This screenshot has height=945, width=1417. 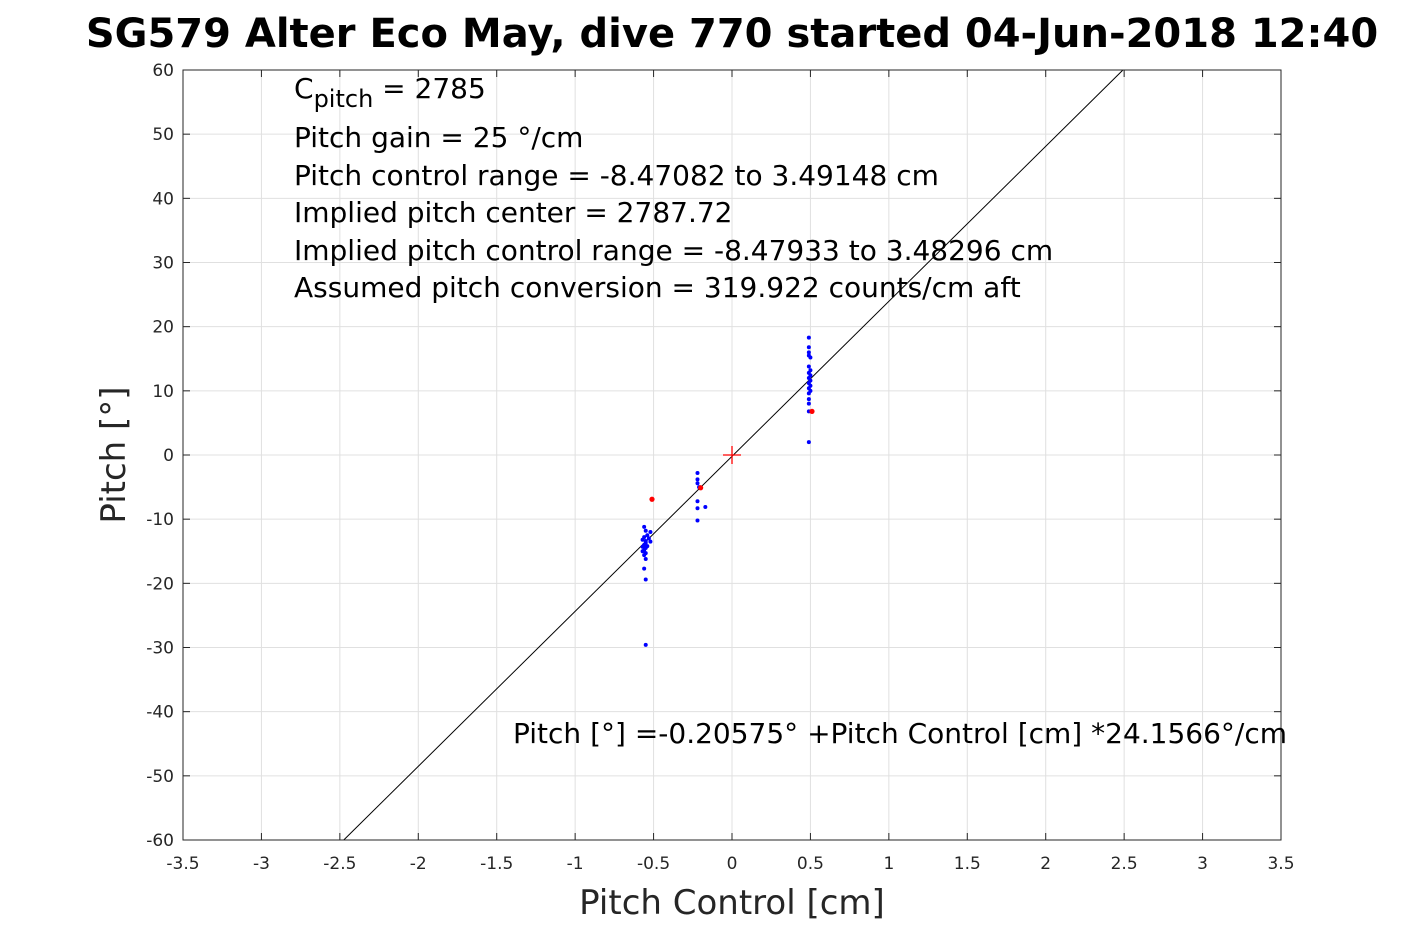 What do you see at coordinates (810, 864) in the screenshot?
I see `x-tick-label: 0.5` at bounding box center [810, 864].